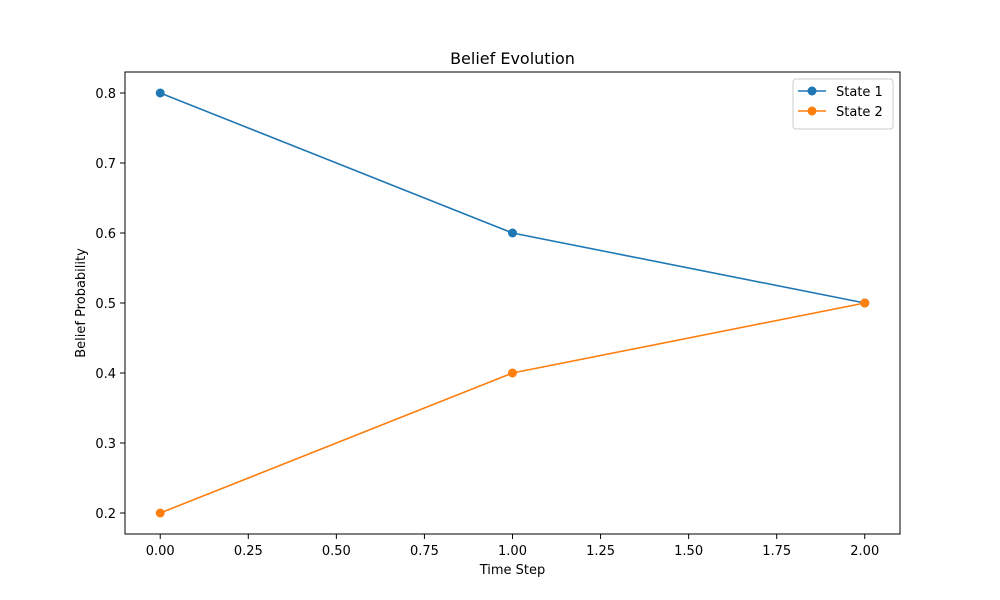 This screenshot has height=600, width=1000. What do you see at coordinates (424, 551) in the screenshot?
I see `x-tick-label: 0.75` at bounding box center [424, 551].